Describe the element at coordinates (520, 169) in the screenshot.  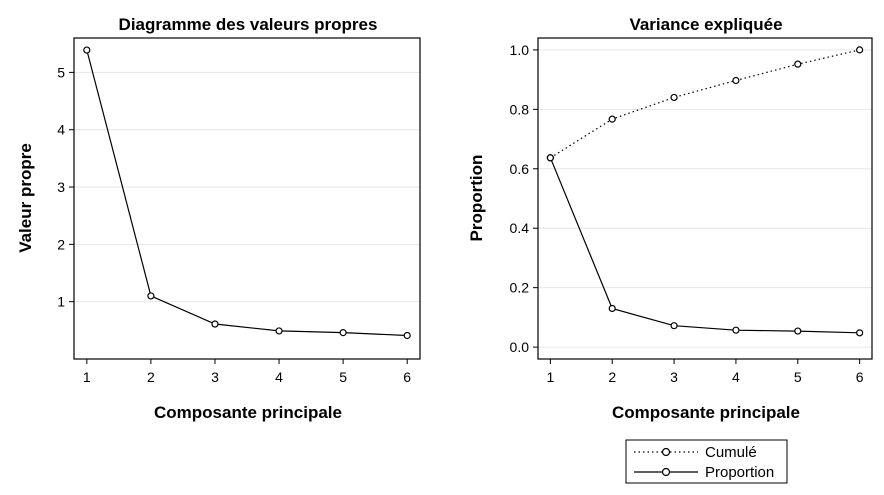
I see `y-tick-label: 0.6` at that location.